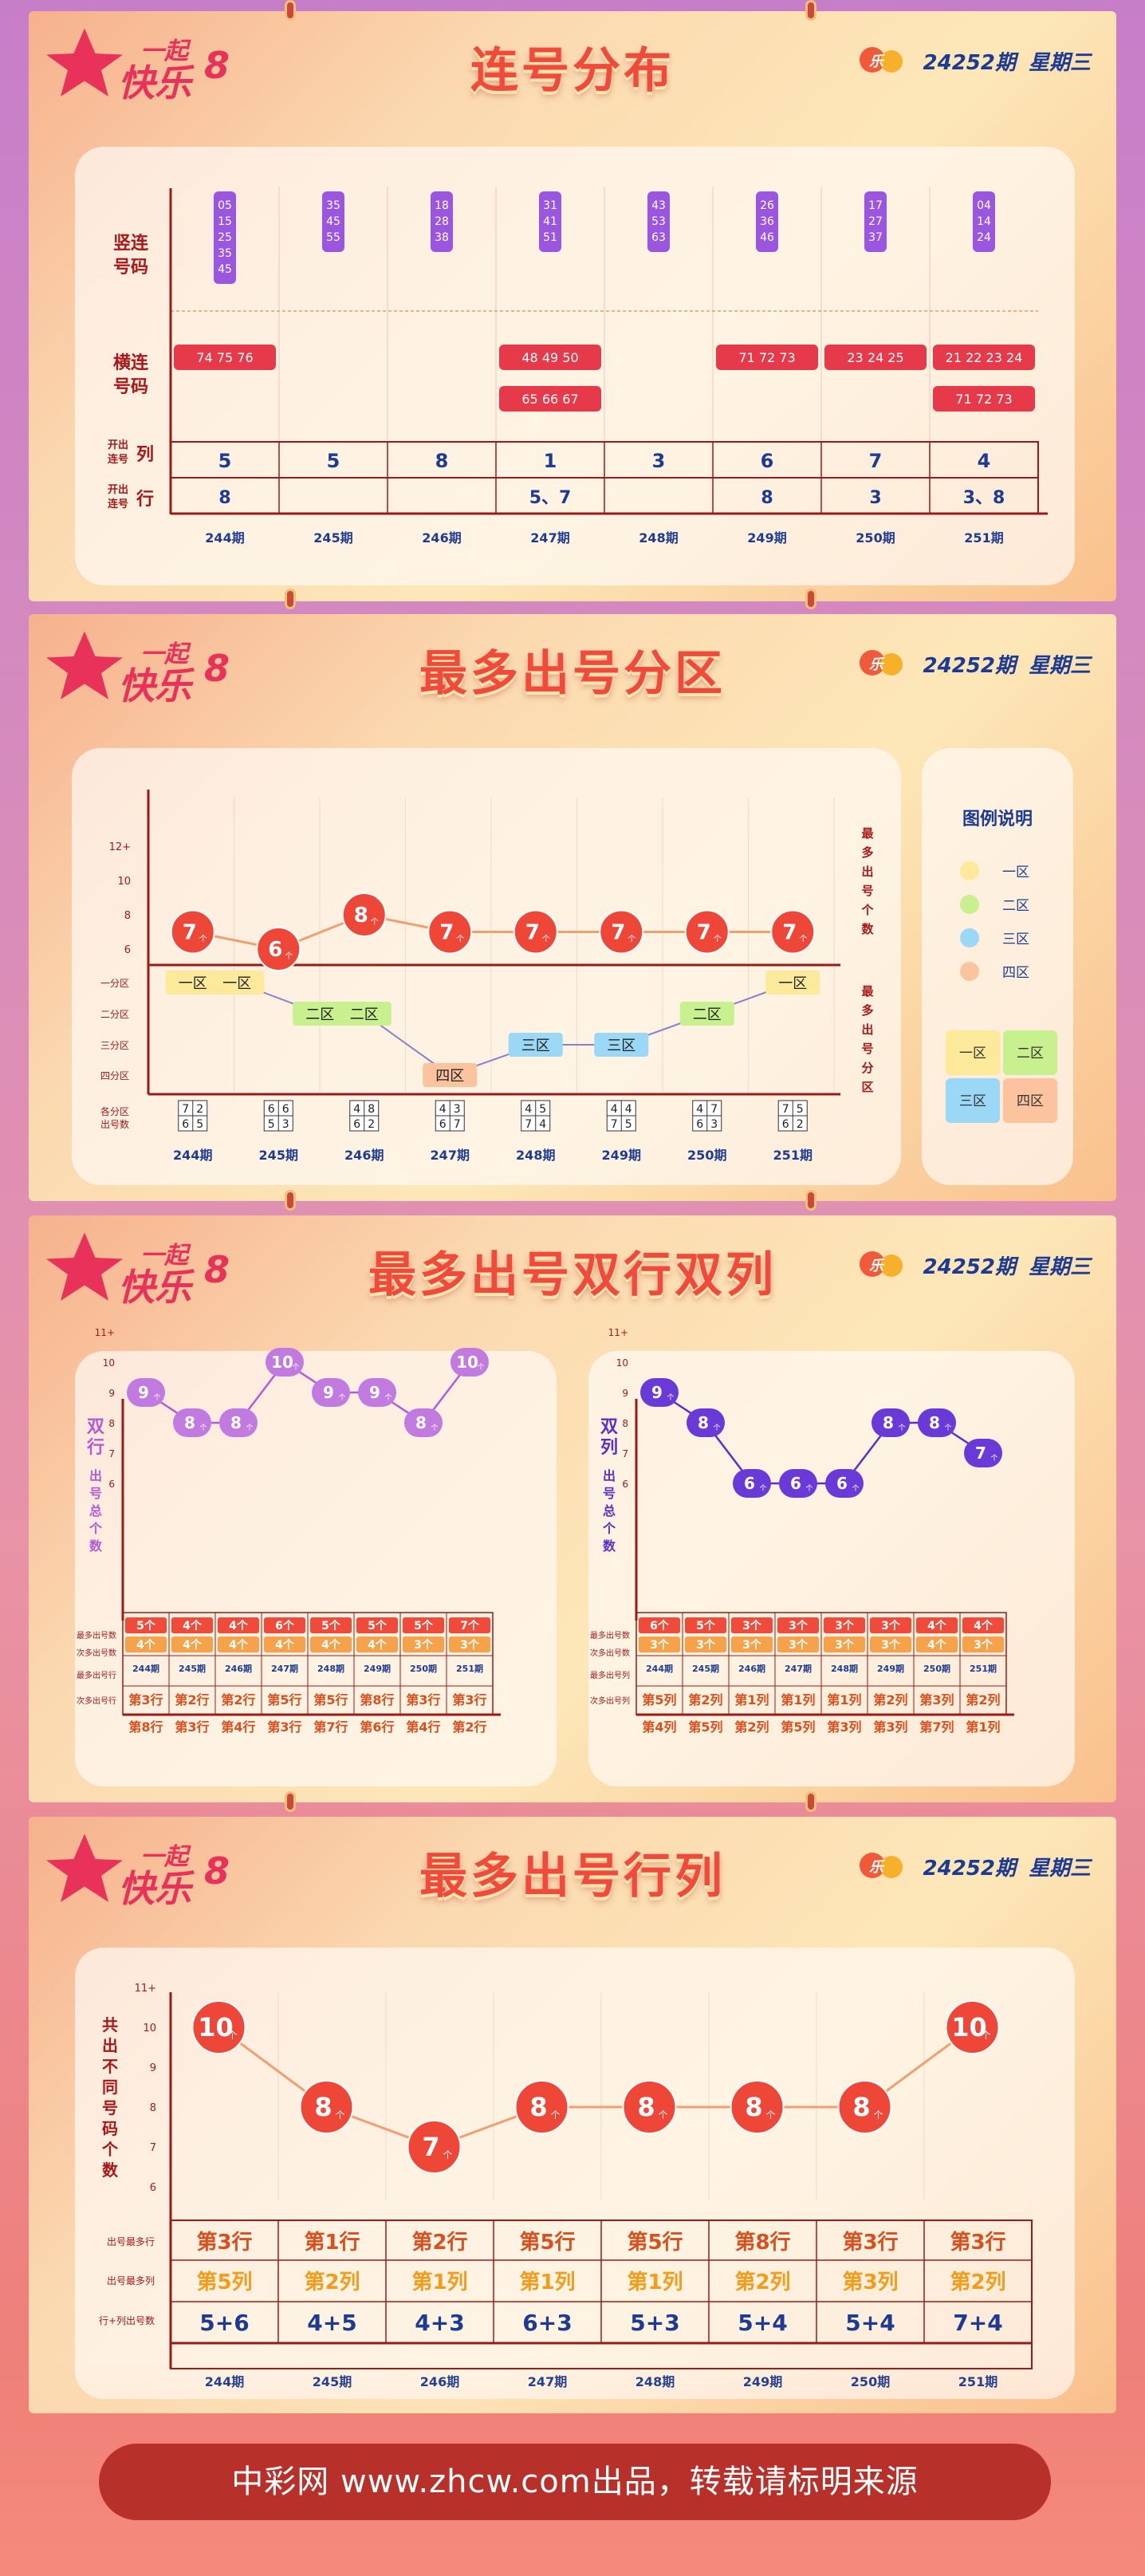 The width and height of the screenshot is (1145, 2576). What do you see at coordinates (984, 357) in the screenshot?
I see `horizontal-number: 21 22 23 24` at bounding box center [984, 357].